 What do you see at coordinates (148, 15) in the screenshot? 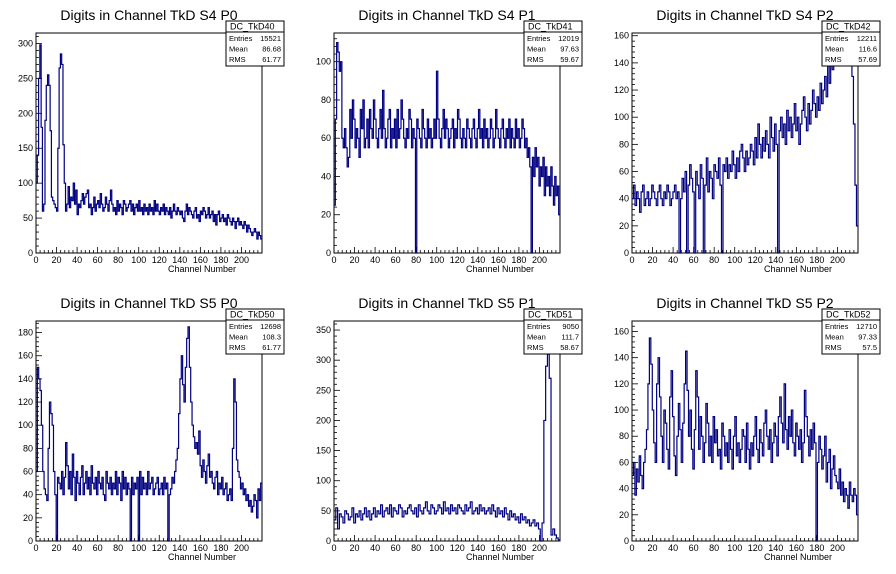
I see `chart-title: Digits in Channel TkD S4 P0` at bounding box center [148, 15].